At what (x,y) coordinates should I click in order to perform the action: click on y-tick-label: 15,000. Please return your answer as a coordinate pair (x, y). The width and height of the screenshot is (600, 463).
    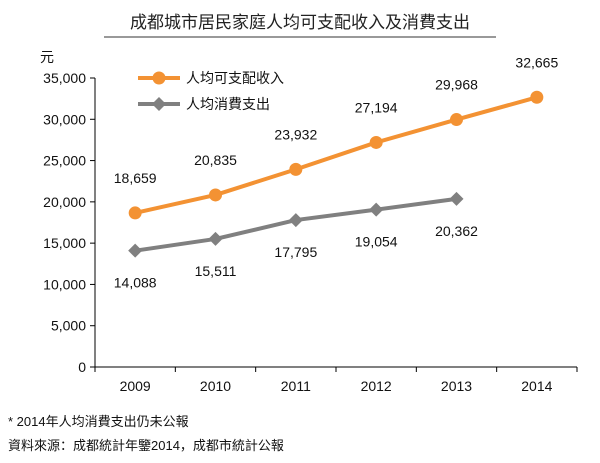
    Looking at the image, I should click on (64, 243).